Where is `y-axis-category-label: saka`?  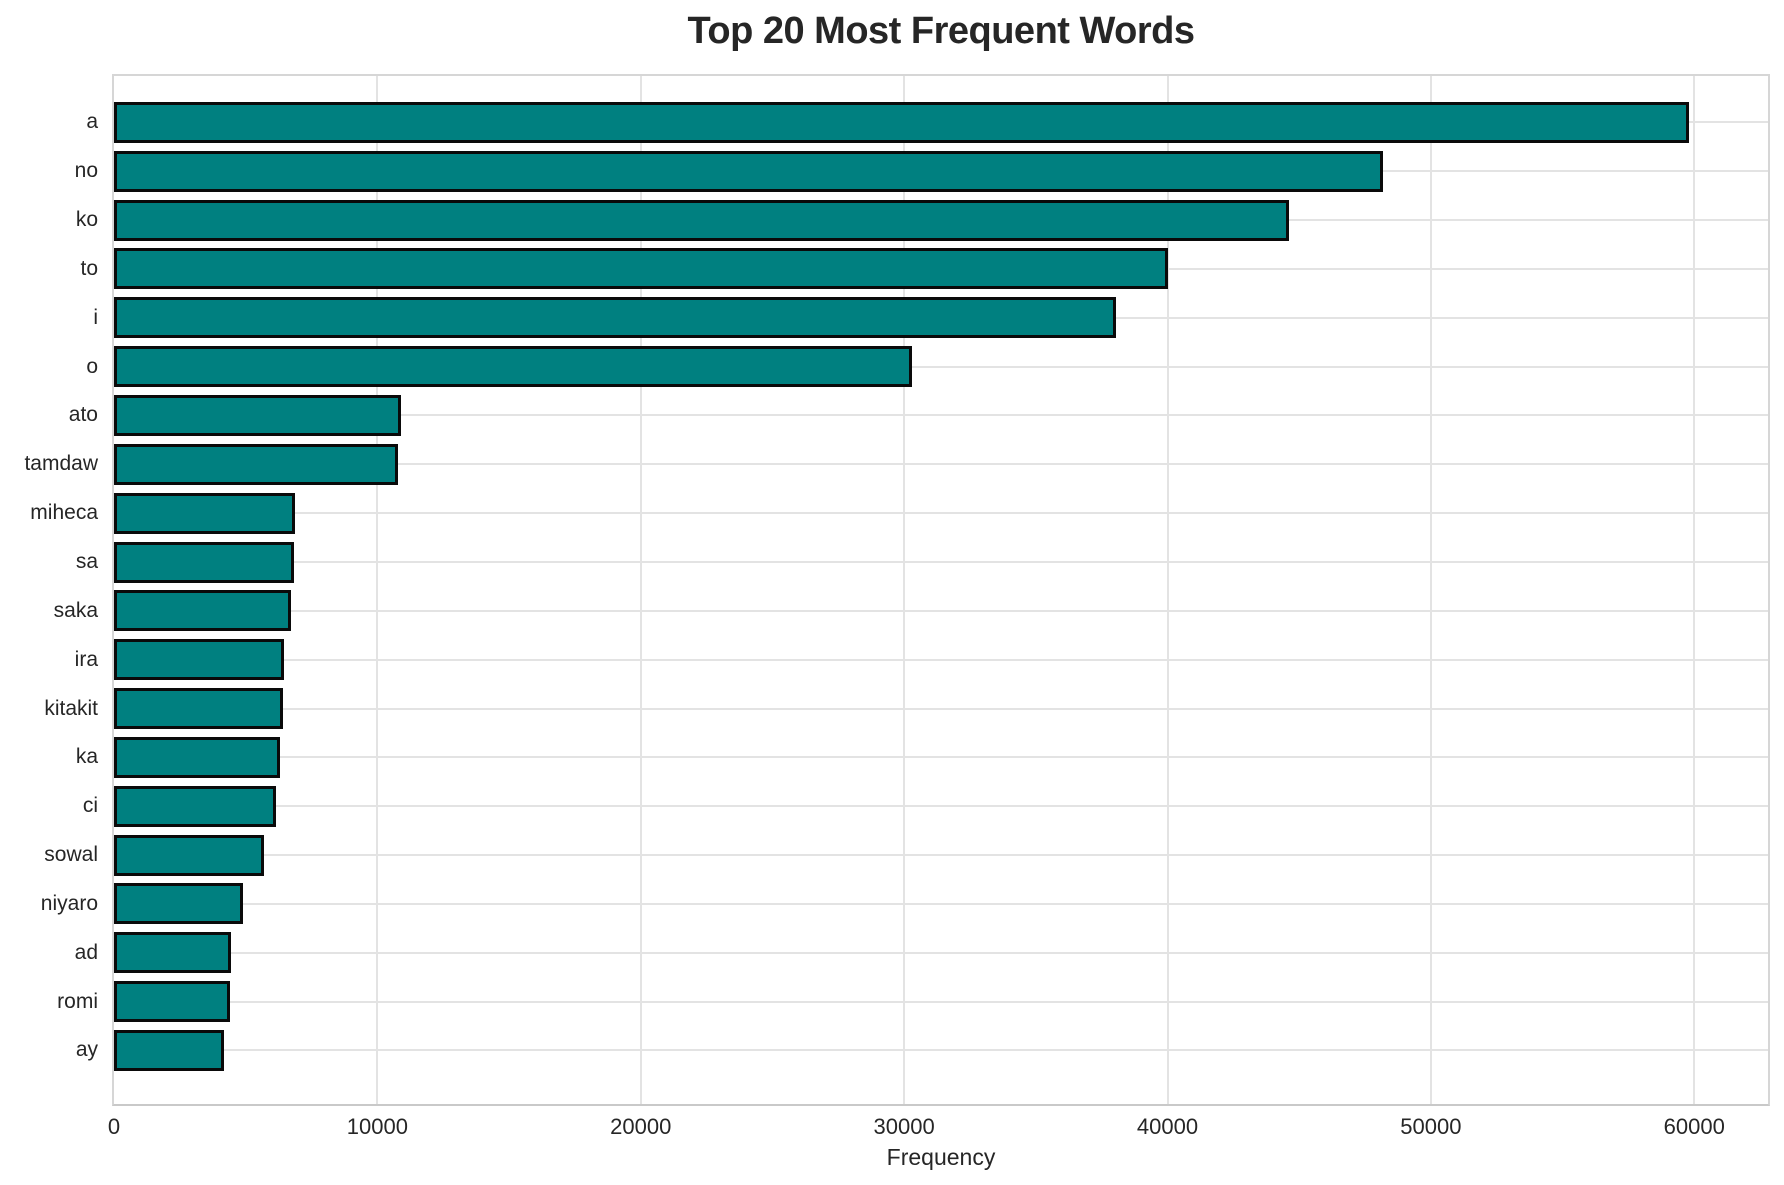
y-axis-category-label: saka is located at coordinates (75, 610).